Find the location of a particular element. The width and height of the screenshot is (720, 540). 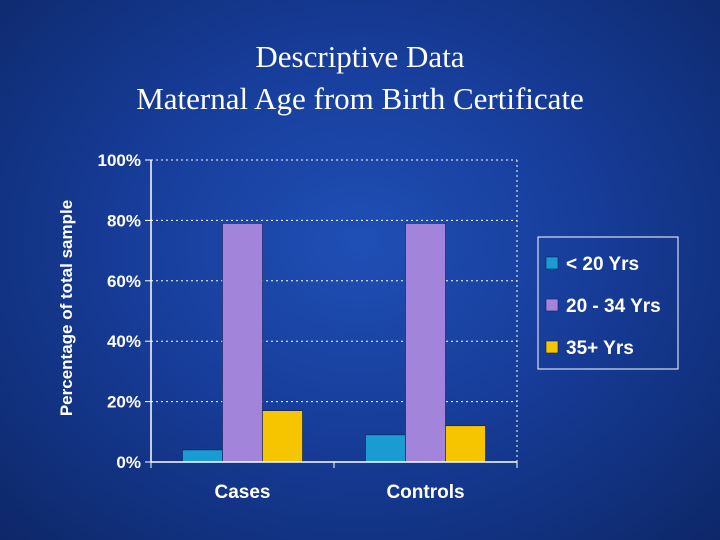

y-tick-label: 100% is located at coordinates (119, 160).